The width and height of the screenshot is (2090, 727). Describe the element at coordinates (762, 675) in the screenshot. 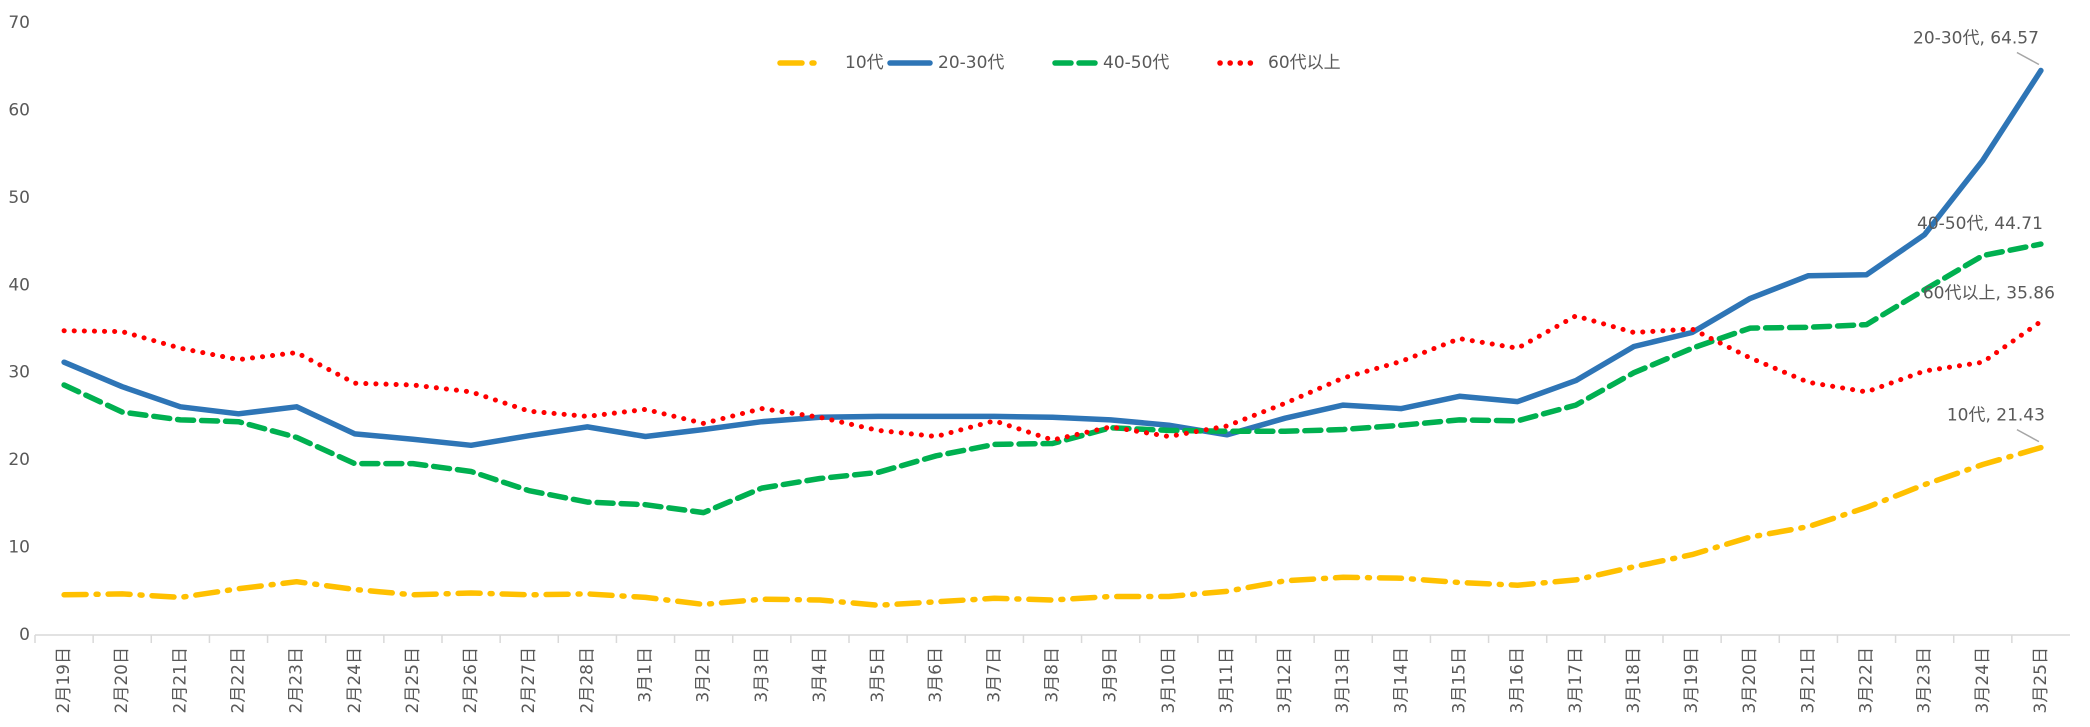

I see `x-tick-label: 3月3日` at that location.